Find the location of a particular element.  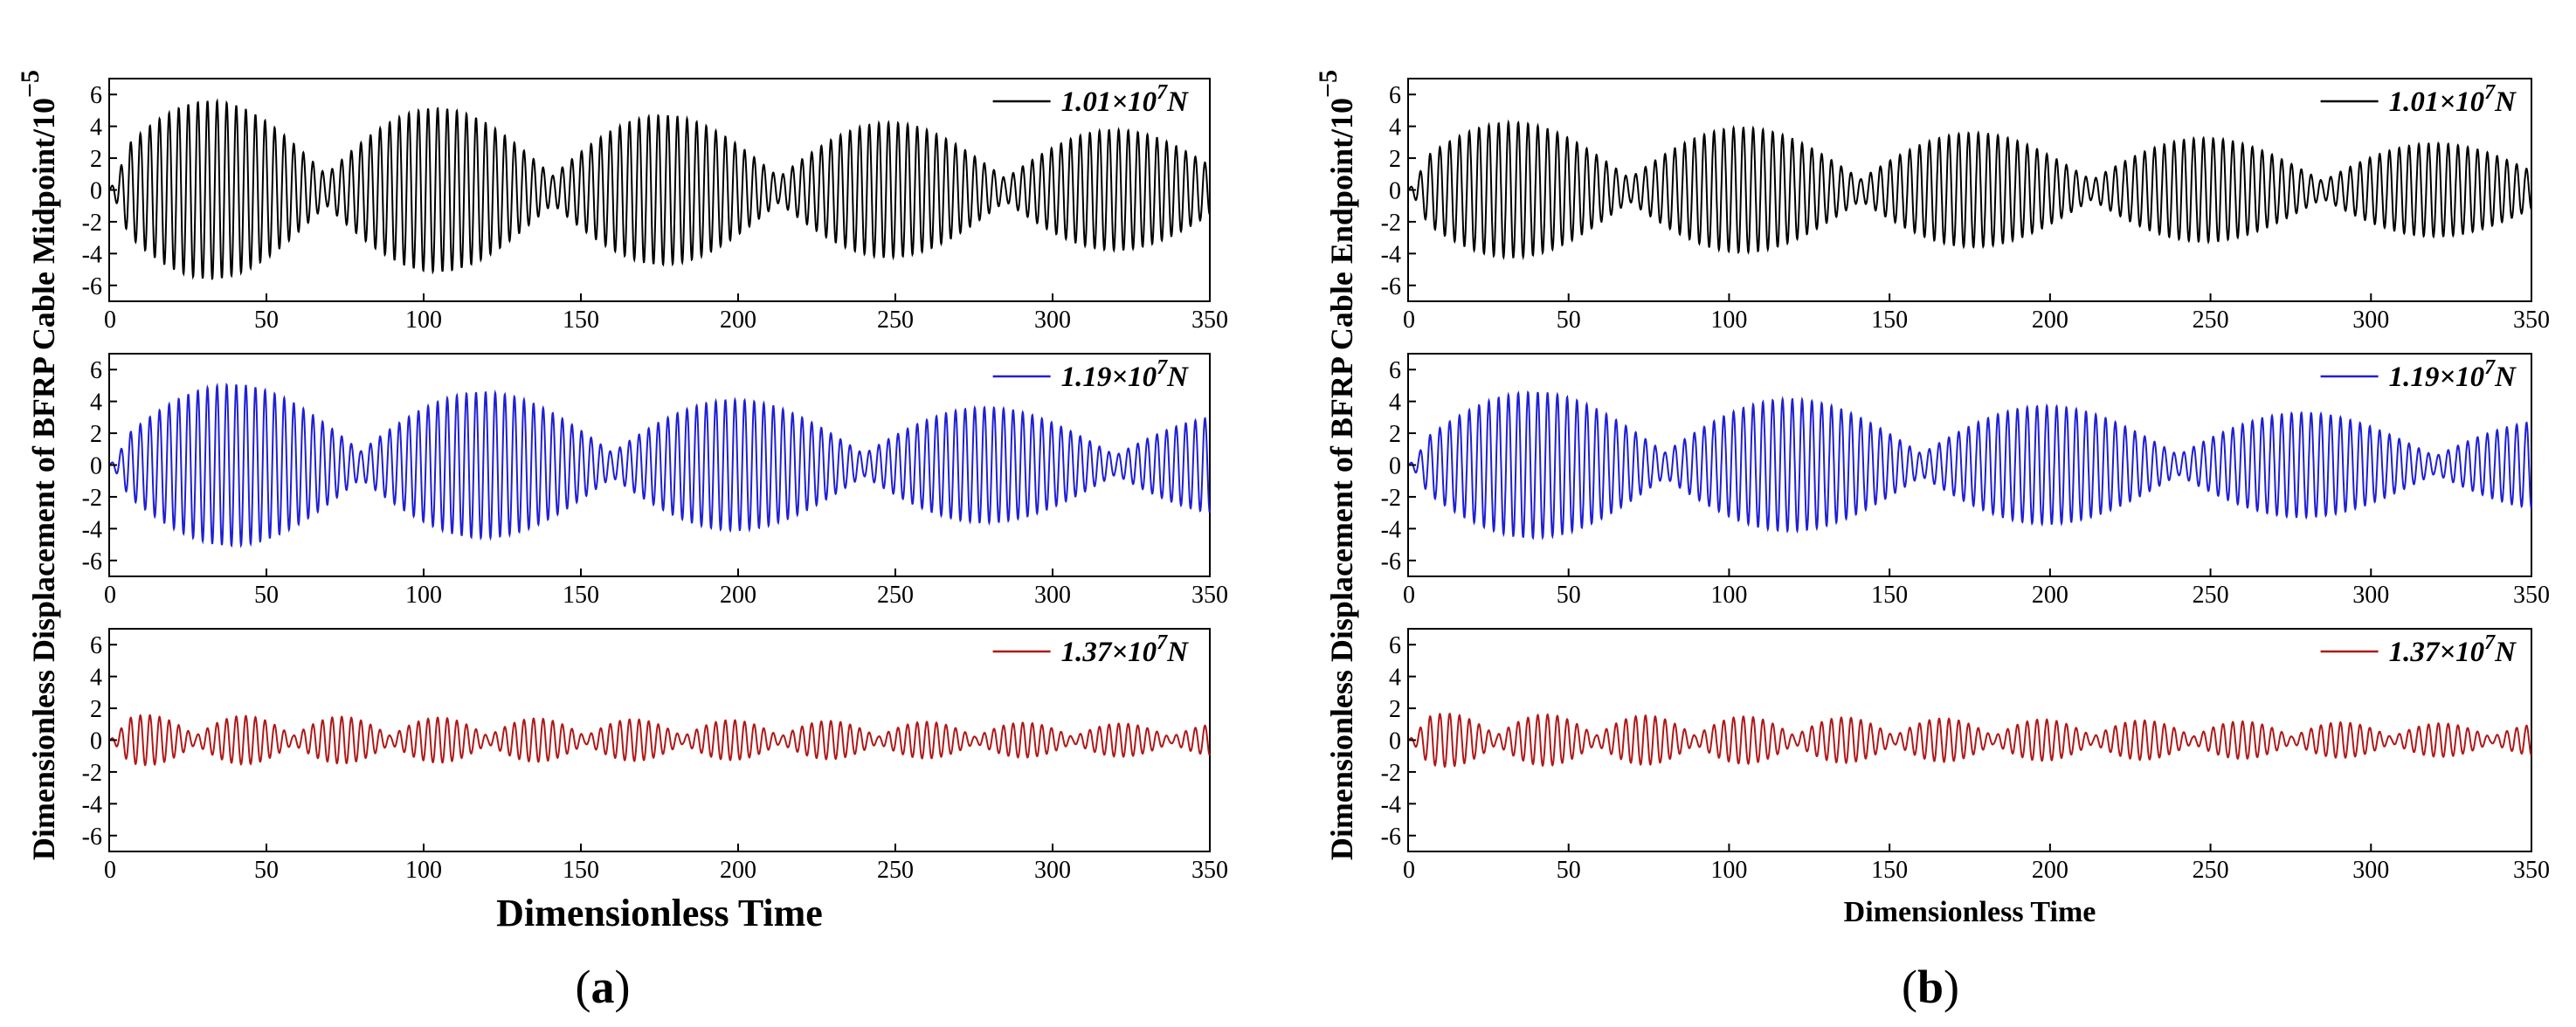

subplot-1: -6 -4 -2 0 2 4 6 0 50 100 150 200 250 300 350 1.01×107N is located at coordinates (655, 206).